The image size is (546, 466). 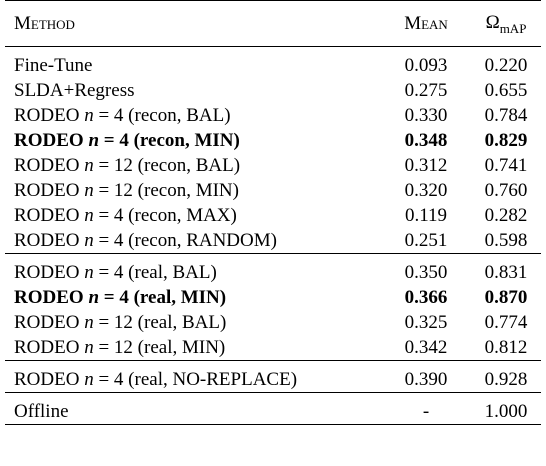 I want to click on method-cell: RODEO n = 4 (recon, RANDOM), so click(x=193, y=241).